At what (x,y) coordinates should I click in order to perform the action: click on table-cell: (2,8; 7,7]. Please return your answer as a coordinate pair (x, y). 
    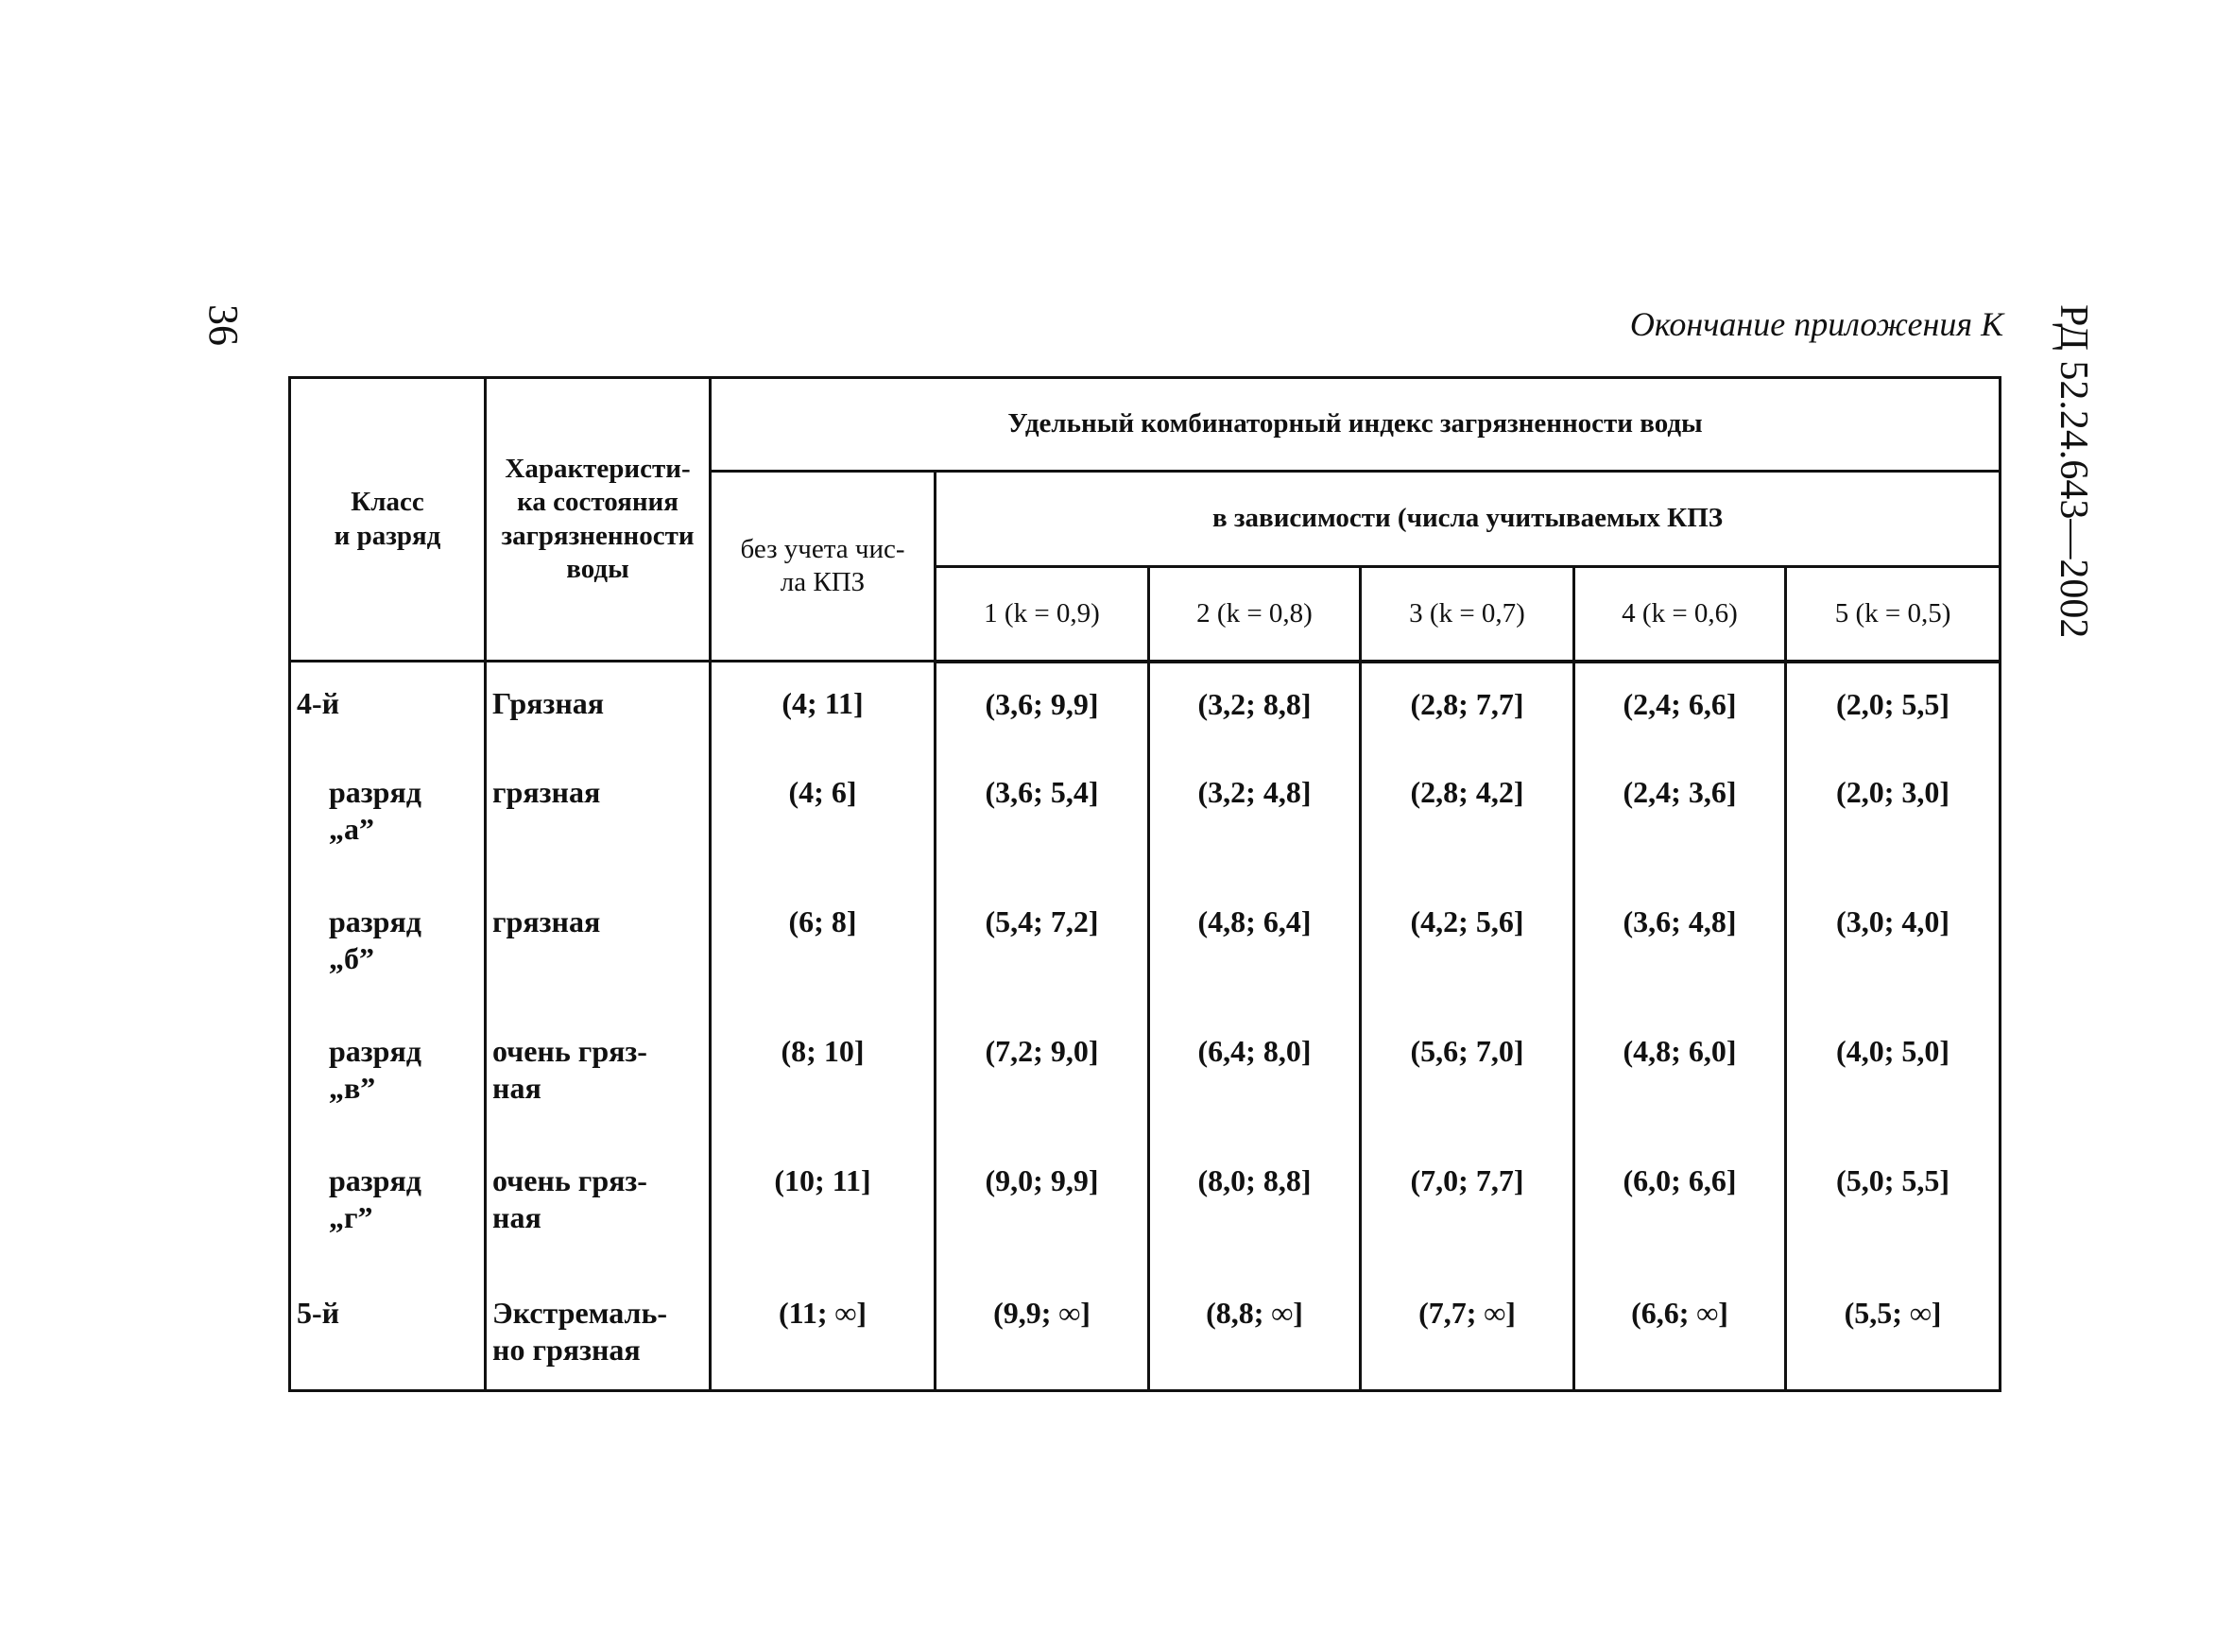
    Looking at the image, I should click on (1467, 706).